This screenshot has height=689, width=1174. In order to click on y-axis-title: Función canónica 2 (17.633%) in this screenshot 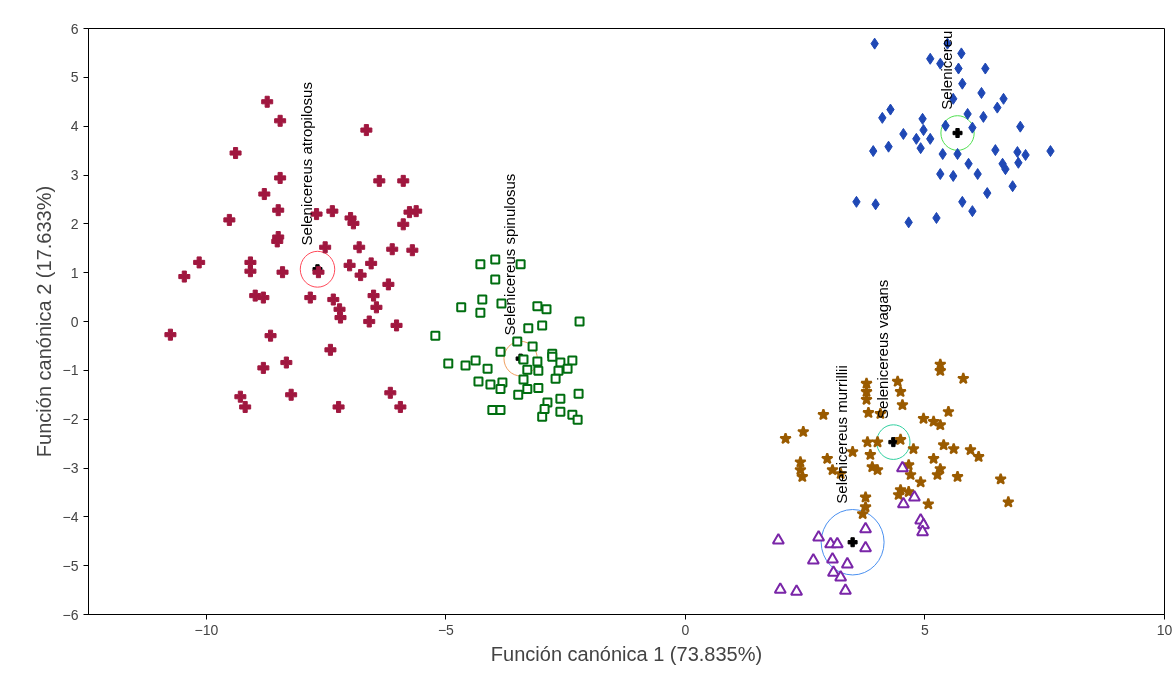, I will do `click(43, 321)`.